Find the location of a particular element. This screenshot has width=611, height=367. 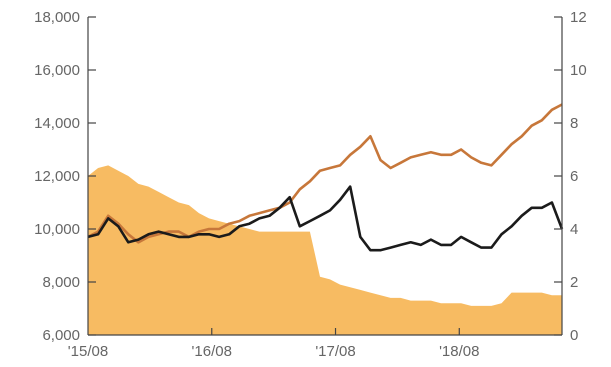

left-tick-label: 14,000 is located at coordinates (57, 123).